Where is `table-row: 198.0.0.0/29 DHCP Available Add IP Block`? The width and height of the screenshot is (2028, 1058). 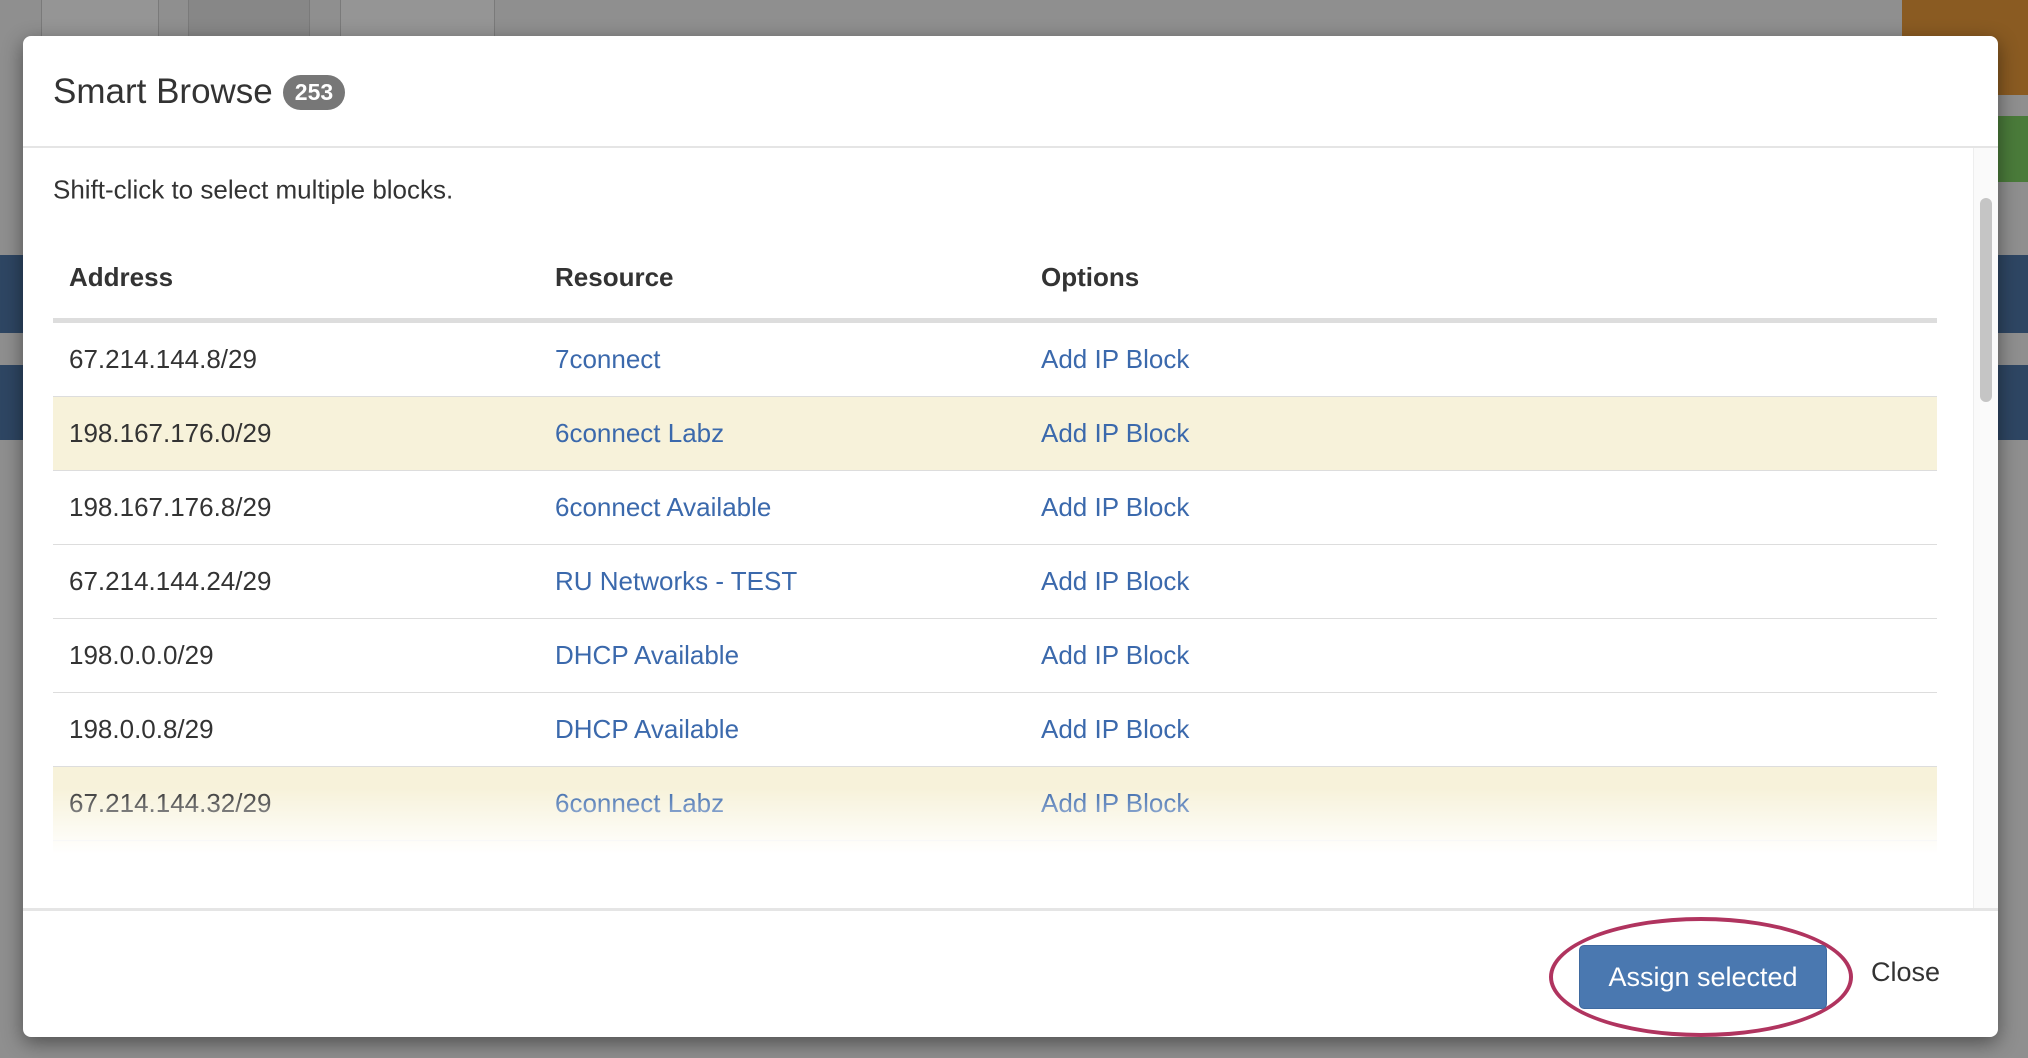 table-row: 198.0.0.0/29 DHCP Available Add IP Block is located at coordinates (995, 655).